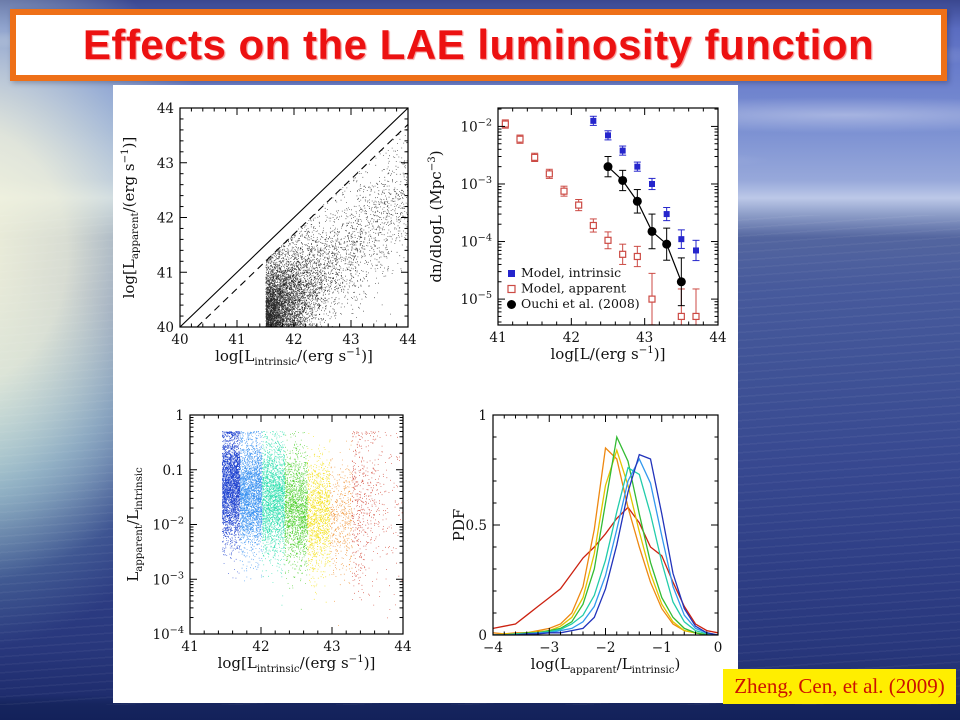  Describe the element at coordinates (134, 524) in the screenshot. I see `svg-text: Lapparent/Lintrinsic` at that location.